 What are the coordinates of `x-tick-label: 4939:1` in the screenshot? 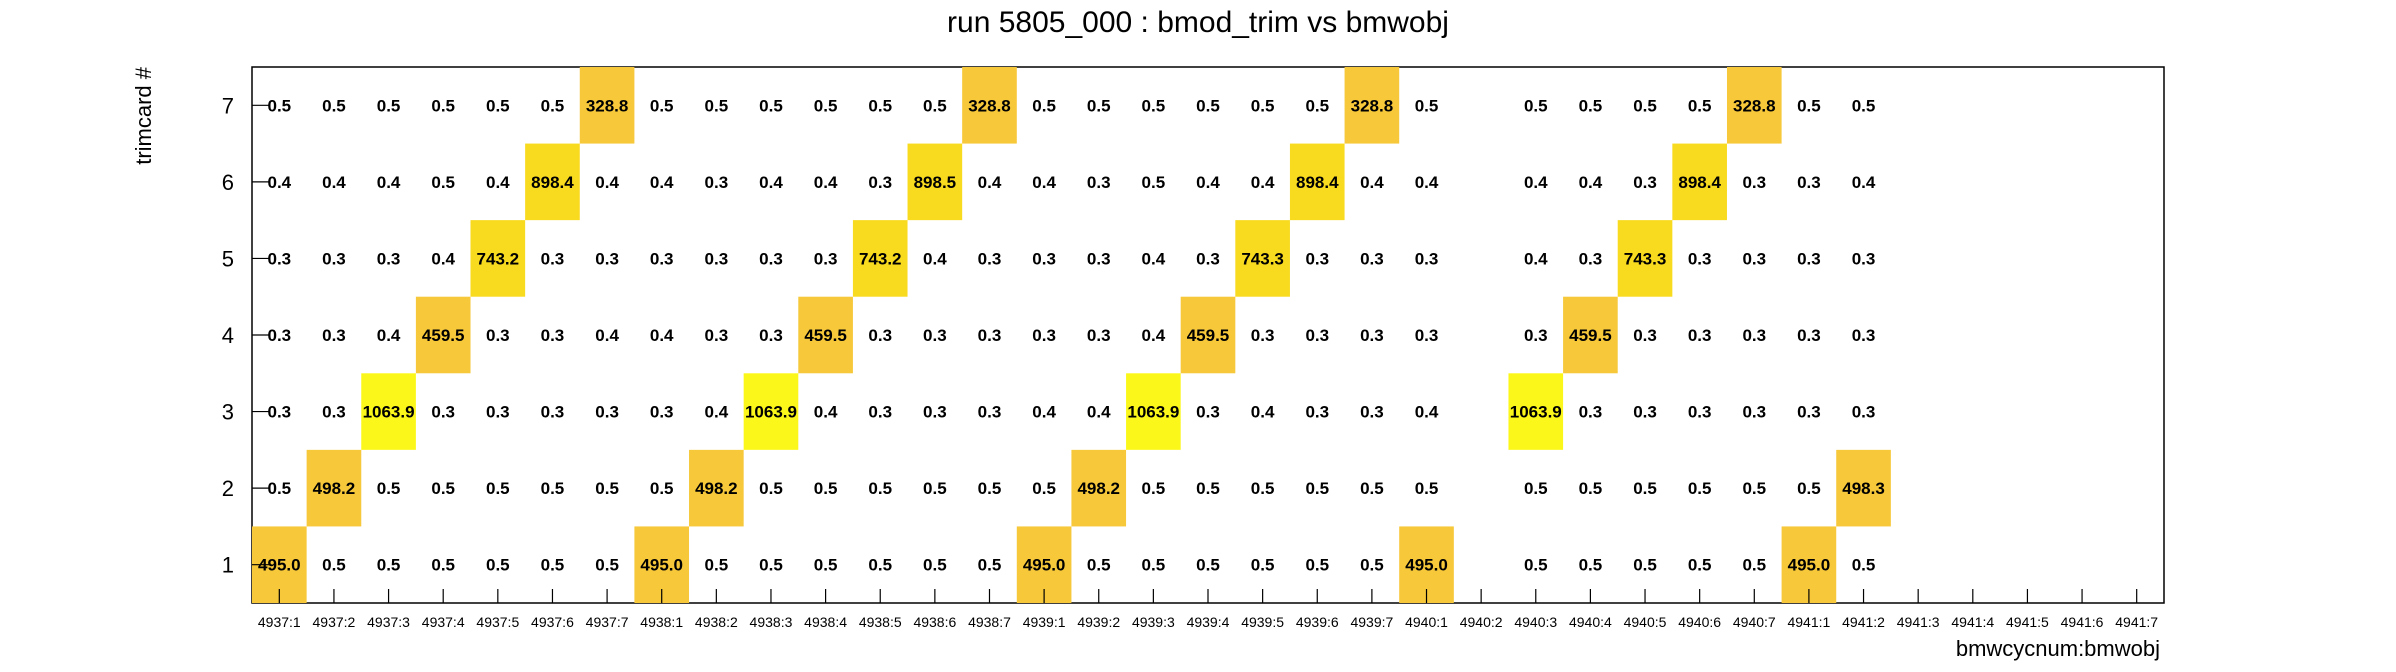 It's located at (1044, 622).